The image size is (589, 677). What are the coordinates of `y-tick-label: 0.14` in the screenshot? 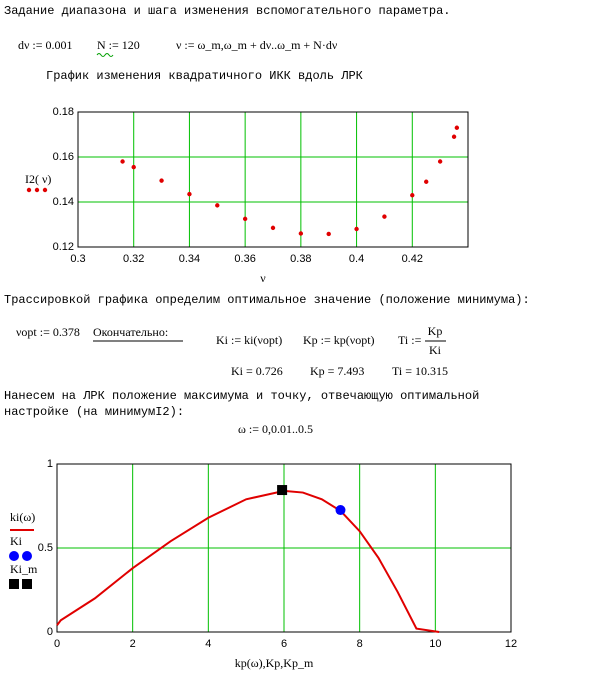 It's located at (63, 202).